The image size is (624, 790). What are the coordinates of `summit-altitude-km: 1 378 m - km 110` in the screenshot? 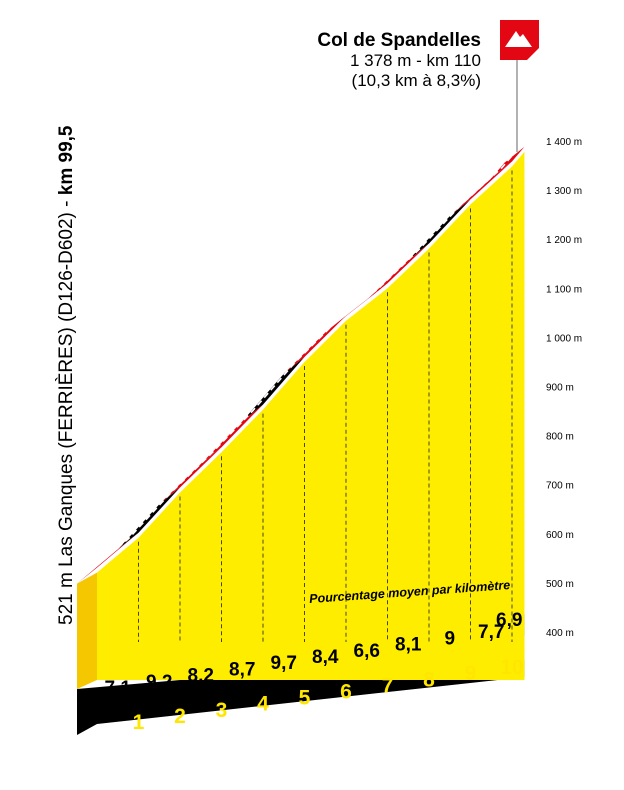 It's located at (415, 60).